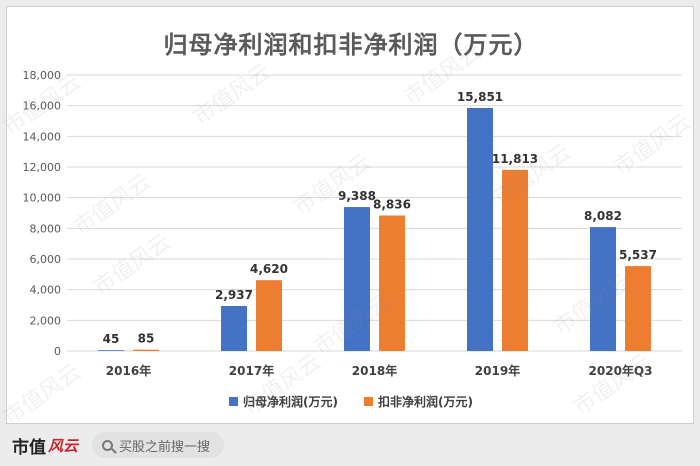 This screenshot has height=466, width=700. What do you see at coordinates (515, 159) in the screenshot?
I see `data-label: 11,813` at bounding box center [515, 159].